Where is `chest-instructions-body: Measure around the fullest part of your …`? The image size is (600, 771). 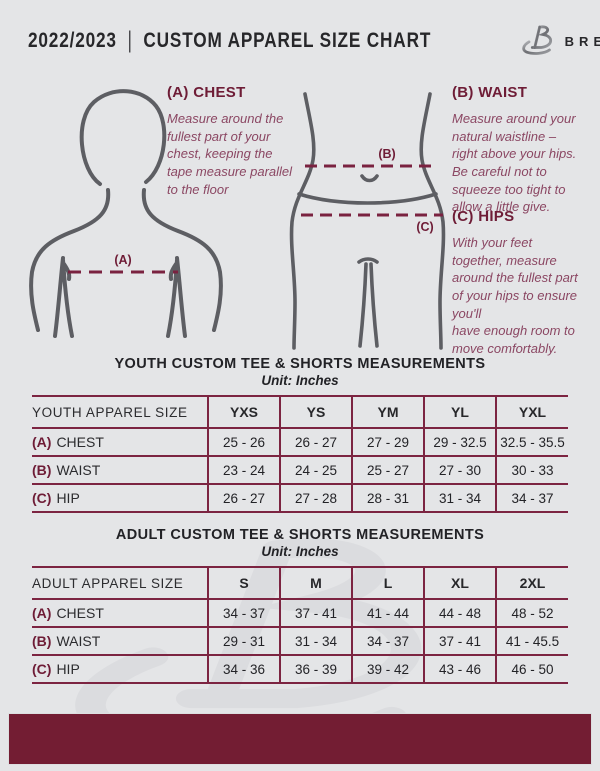
chest-instructions-body: Measure around the fullest part of your … is located at coordinates (230, 154).